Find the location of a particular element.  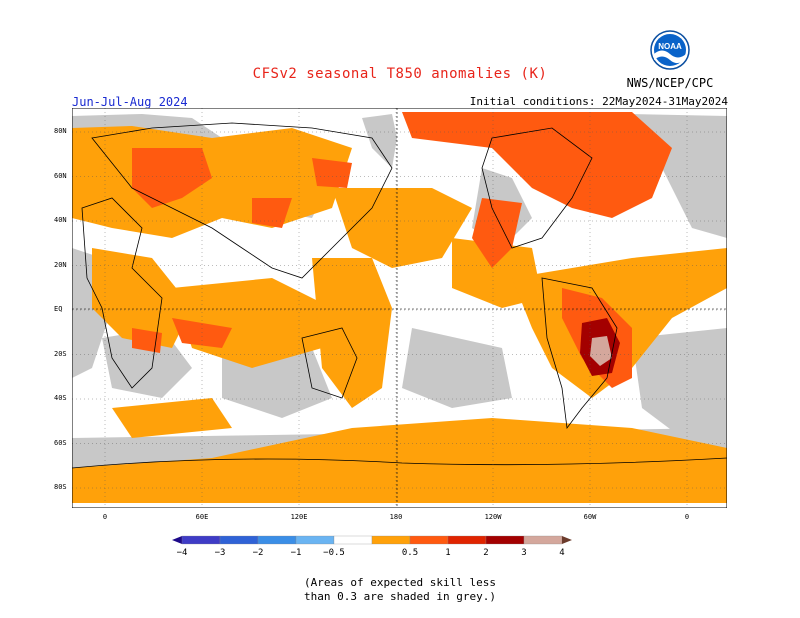

noaa-logo-text: NOAA is located at coordinates (670, 46).